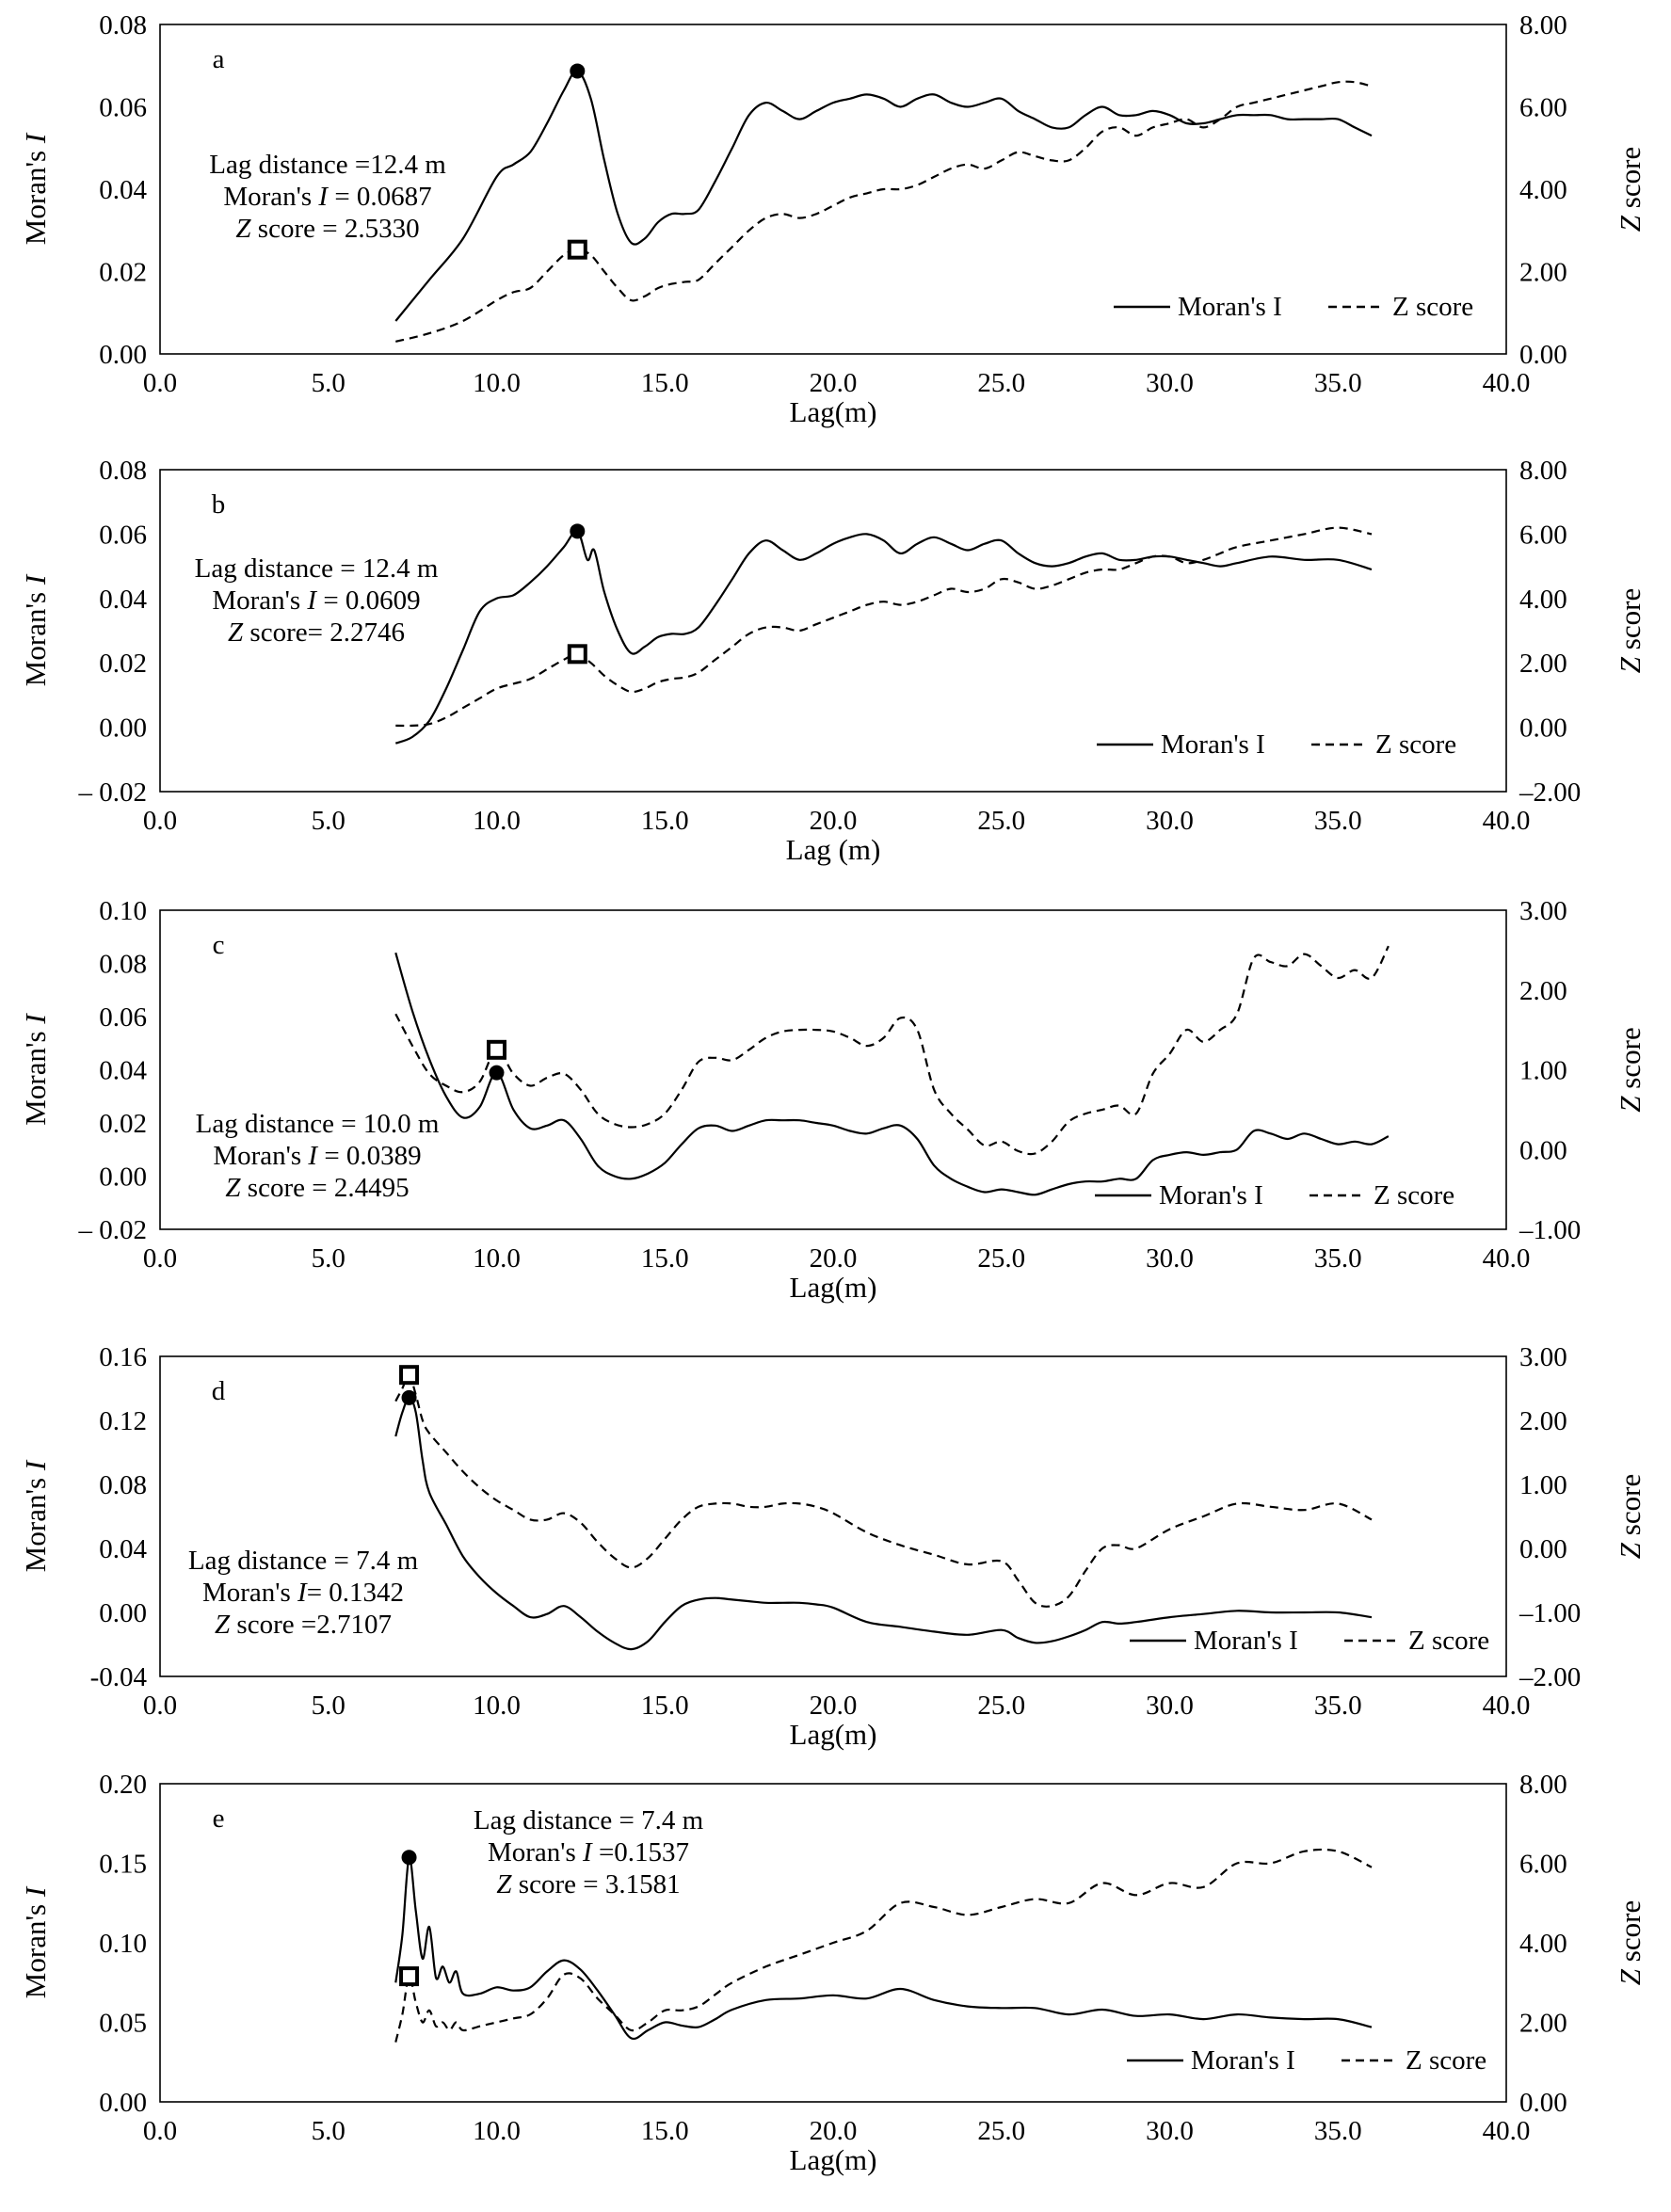 The height and width of the screenshot is (2212, 1671). What do you see at coordinates (316, 600) in the screenshot?
I see `peak-annotation-line: Moran's I = 0.0609` at bounding box center [316, 600].